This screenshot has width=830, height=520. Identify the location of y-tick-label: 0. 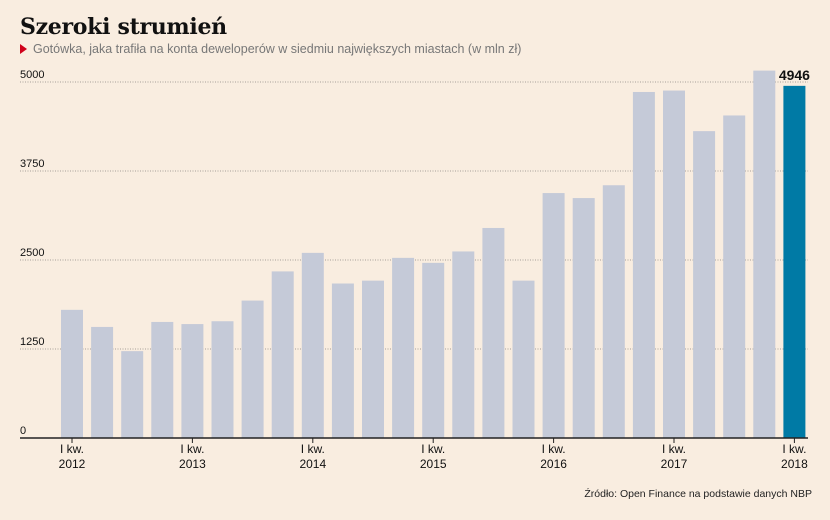
(23, 431).